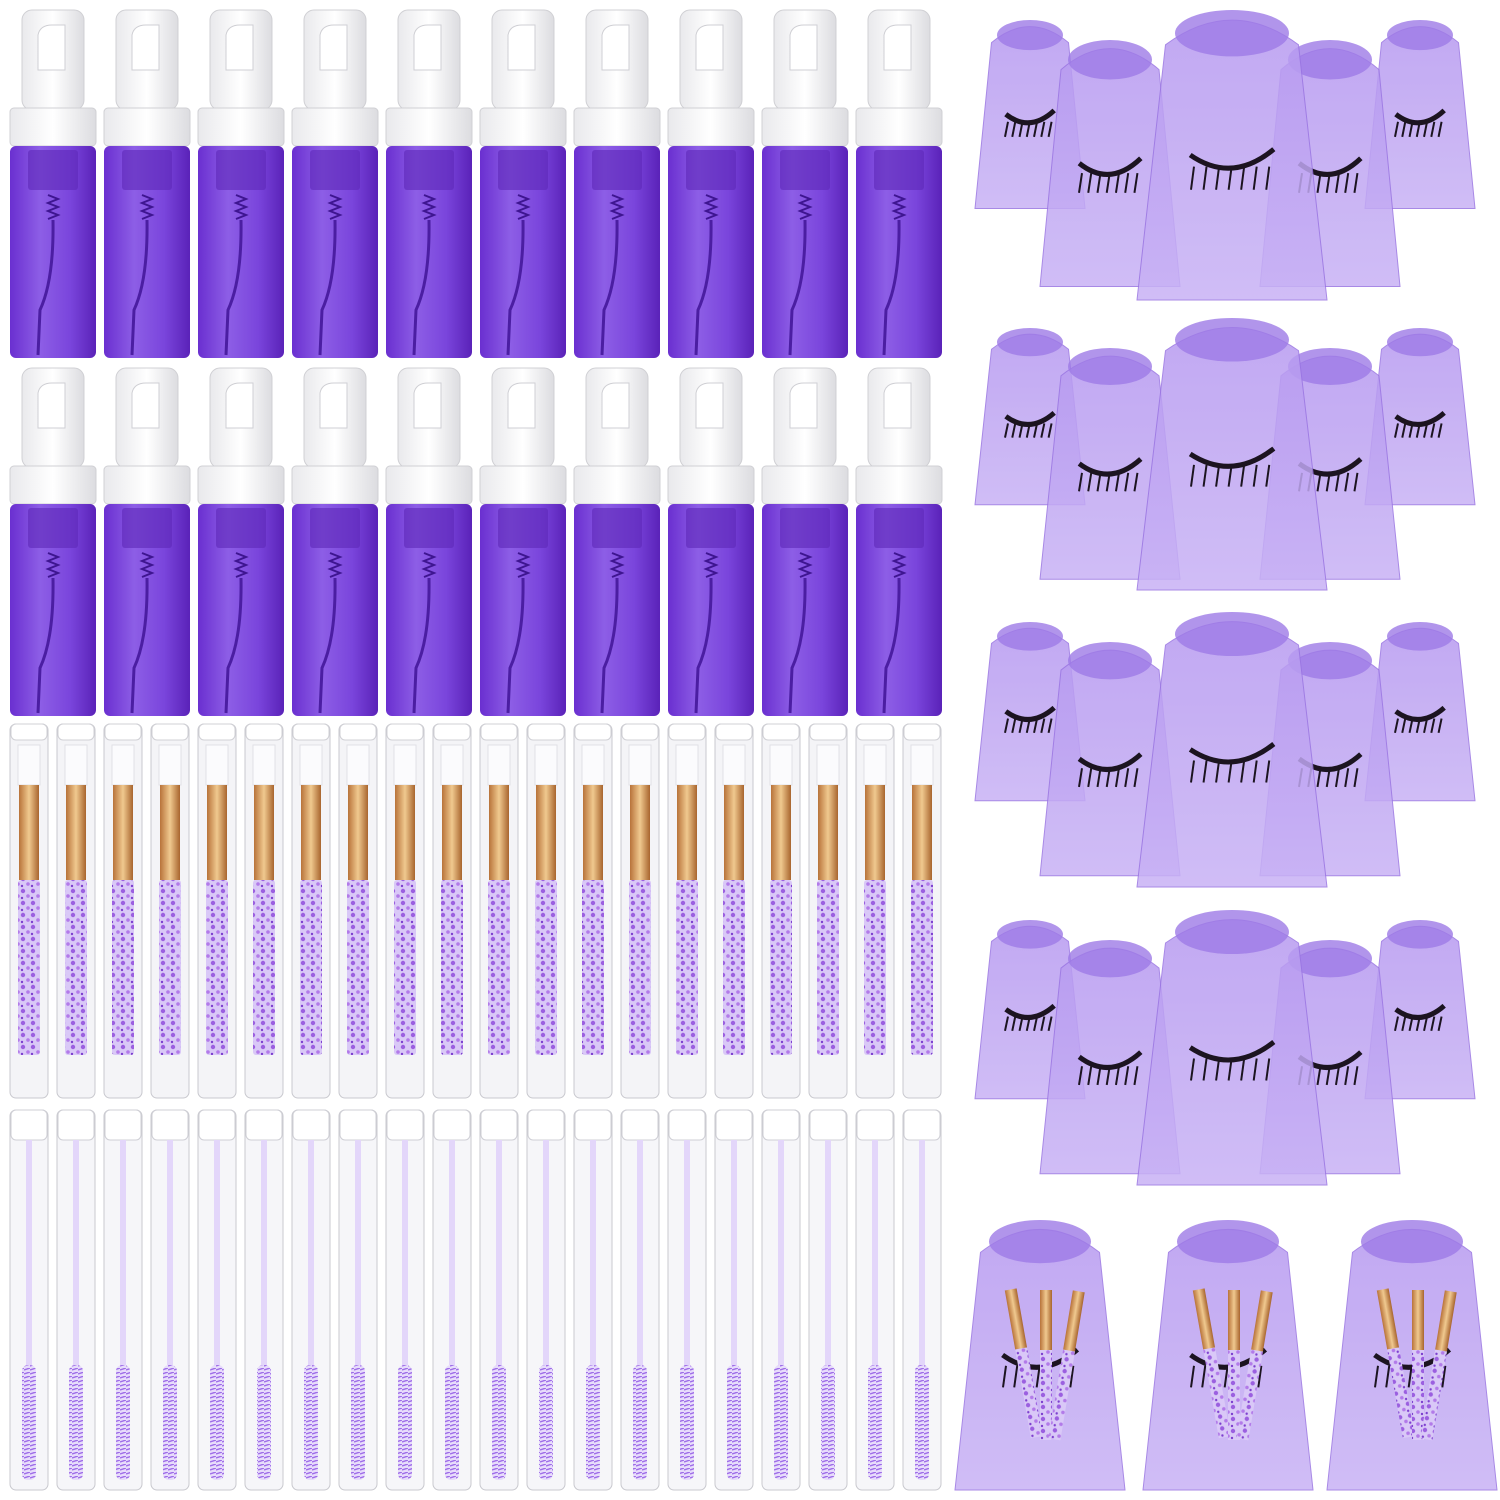 The width and height of the screenshot is (1500, 1500). I want to click on bag-group, so click(1225, 1048).